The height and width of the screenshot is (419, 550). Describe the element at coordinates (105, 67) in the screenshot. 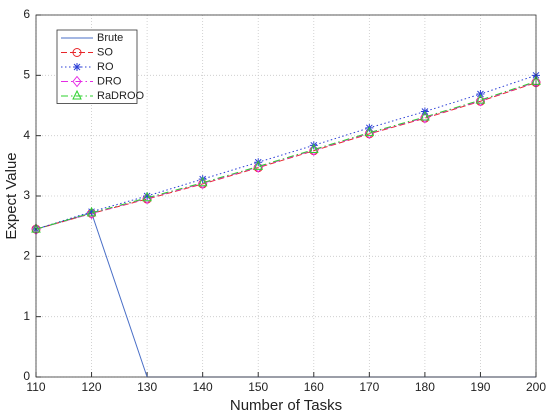

I see `legend-label: RO` at that location.